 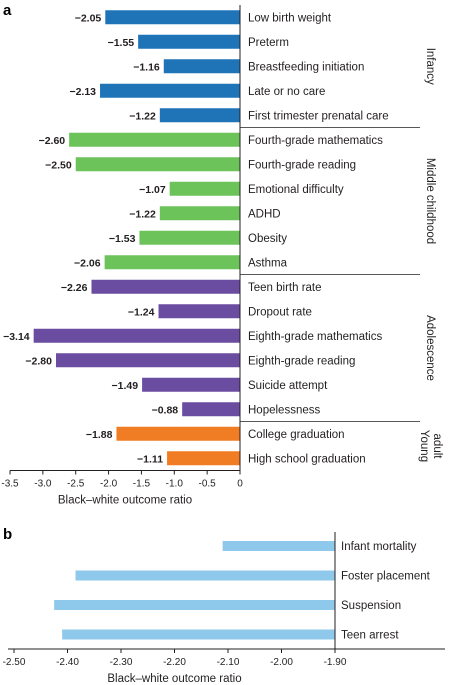 I want to click on bar-college-graduation, so click(x=178, y=433).